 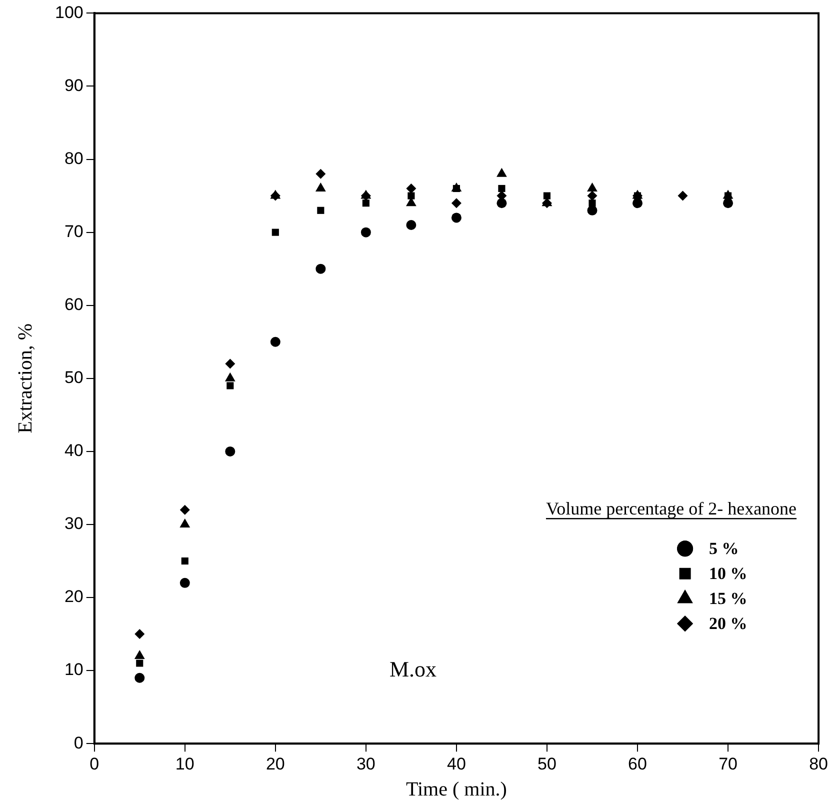 I want to click on y-tick-label: 0, so click(x=79, y=742).